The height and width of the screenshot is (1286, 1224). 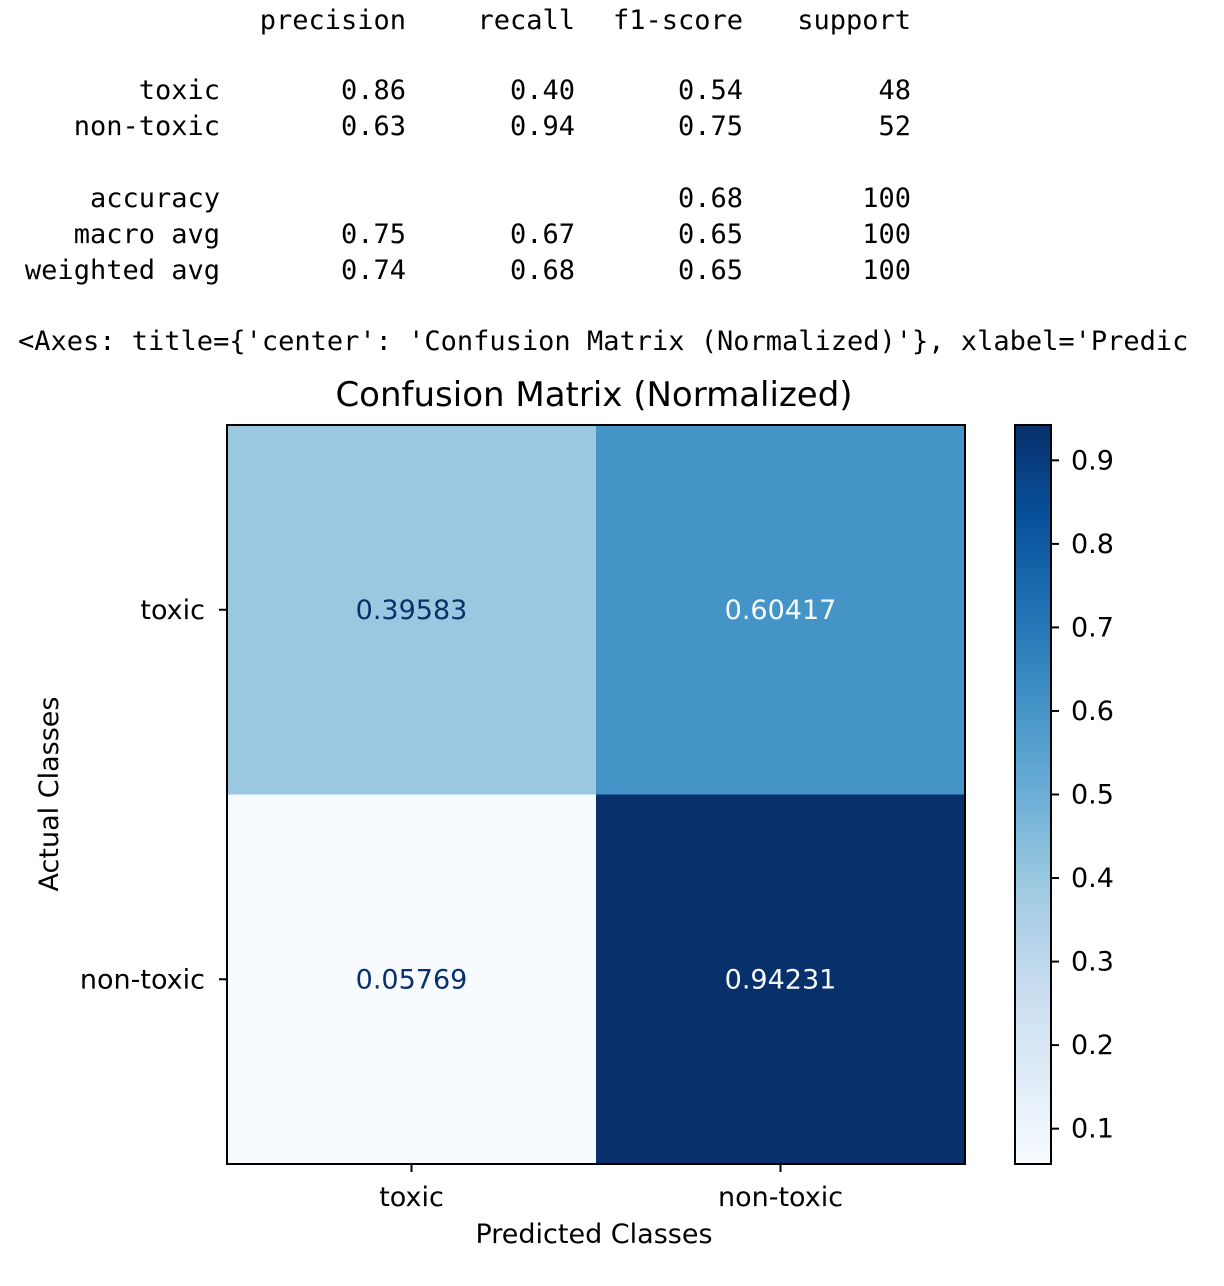 What do you see at coordinates (1092, 878) in the screenshot?
I see `colorbar-tick-label: 0.4` at bounding box center [1092, 878].